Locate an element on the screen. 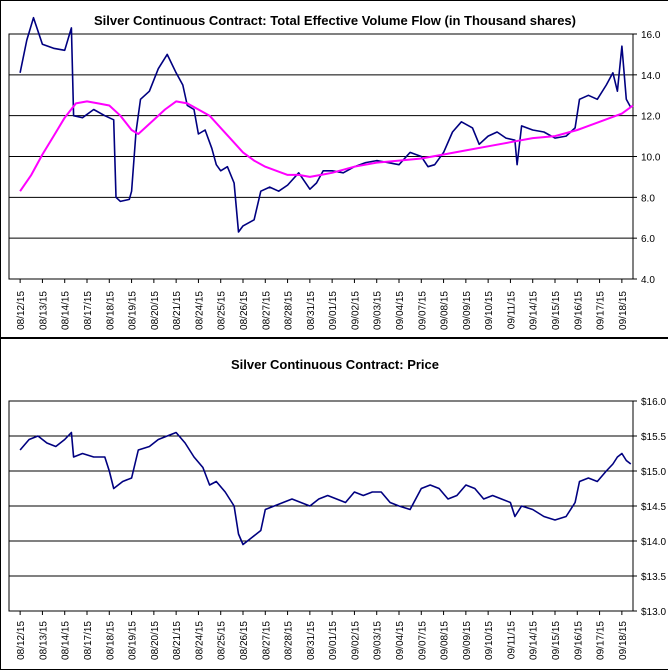  y-tick-label: $15.5 is located at coordinates (653, 437).